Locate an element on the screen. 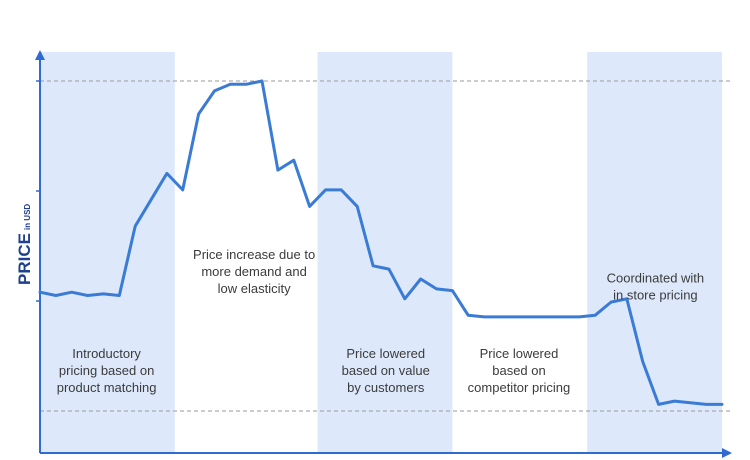  y-axis-arrow-icon is located at coordinates (40, 55).